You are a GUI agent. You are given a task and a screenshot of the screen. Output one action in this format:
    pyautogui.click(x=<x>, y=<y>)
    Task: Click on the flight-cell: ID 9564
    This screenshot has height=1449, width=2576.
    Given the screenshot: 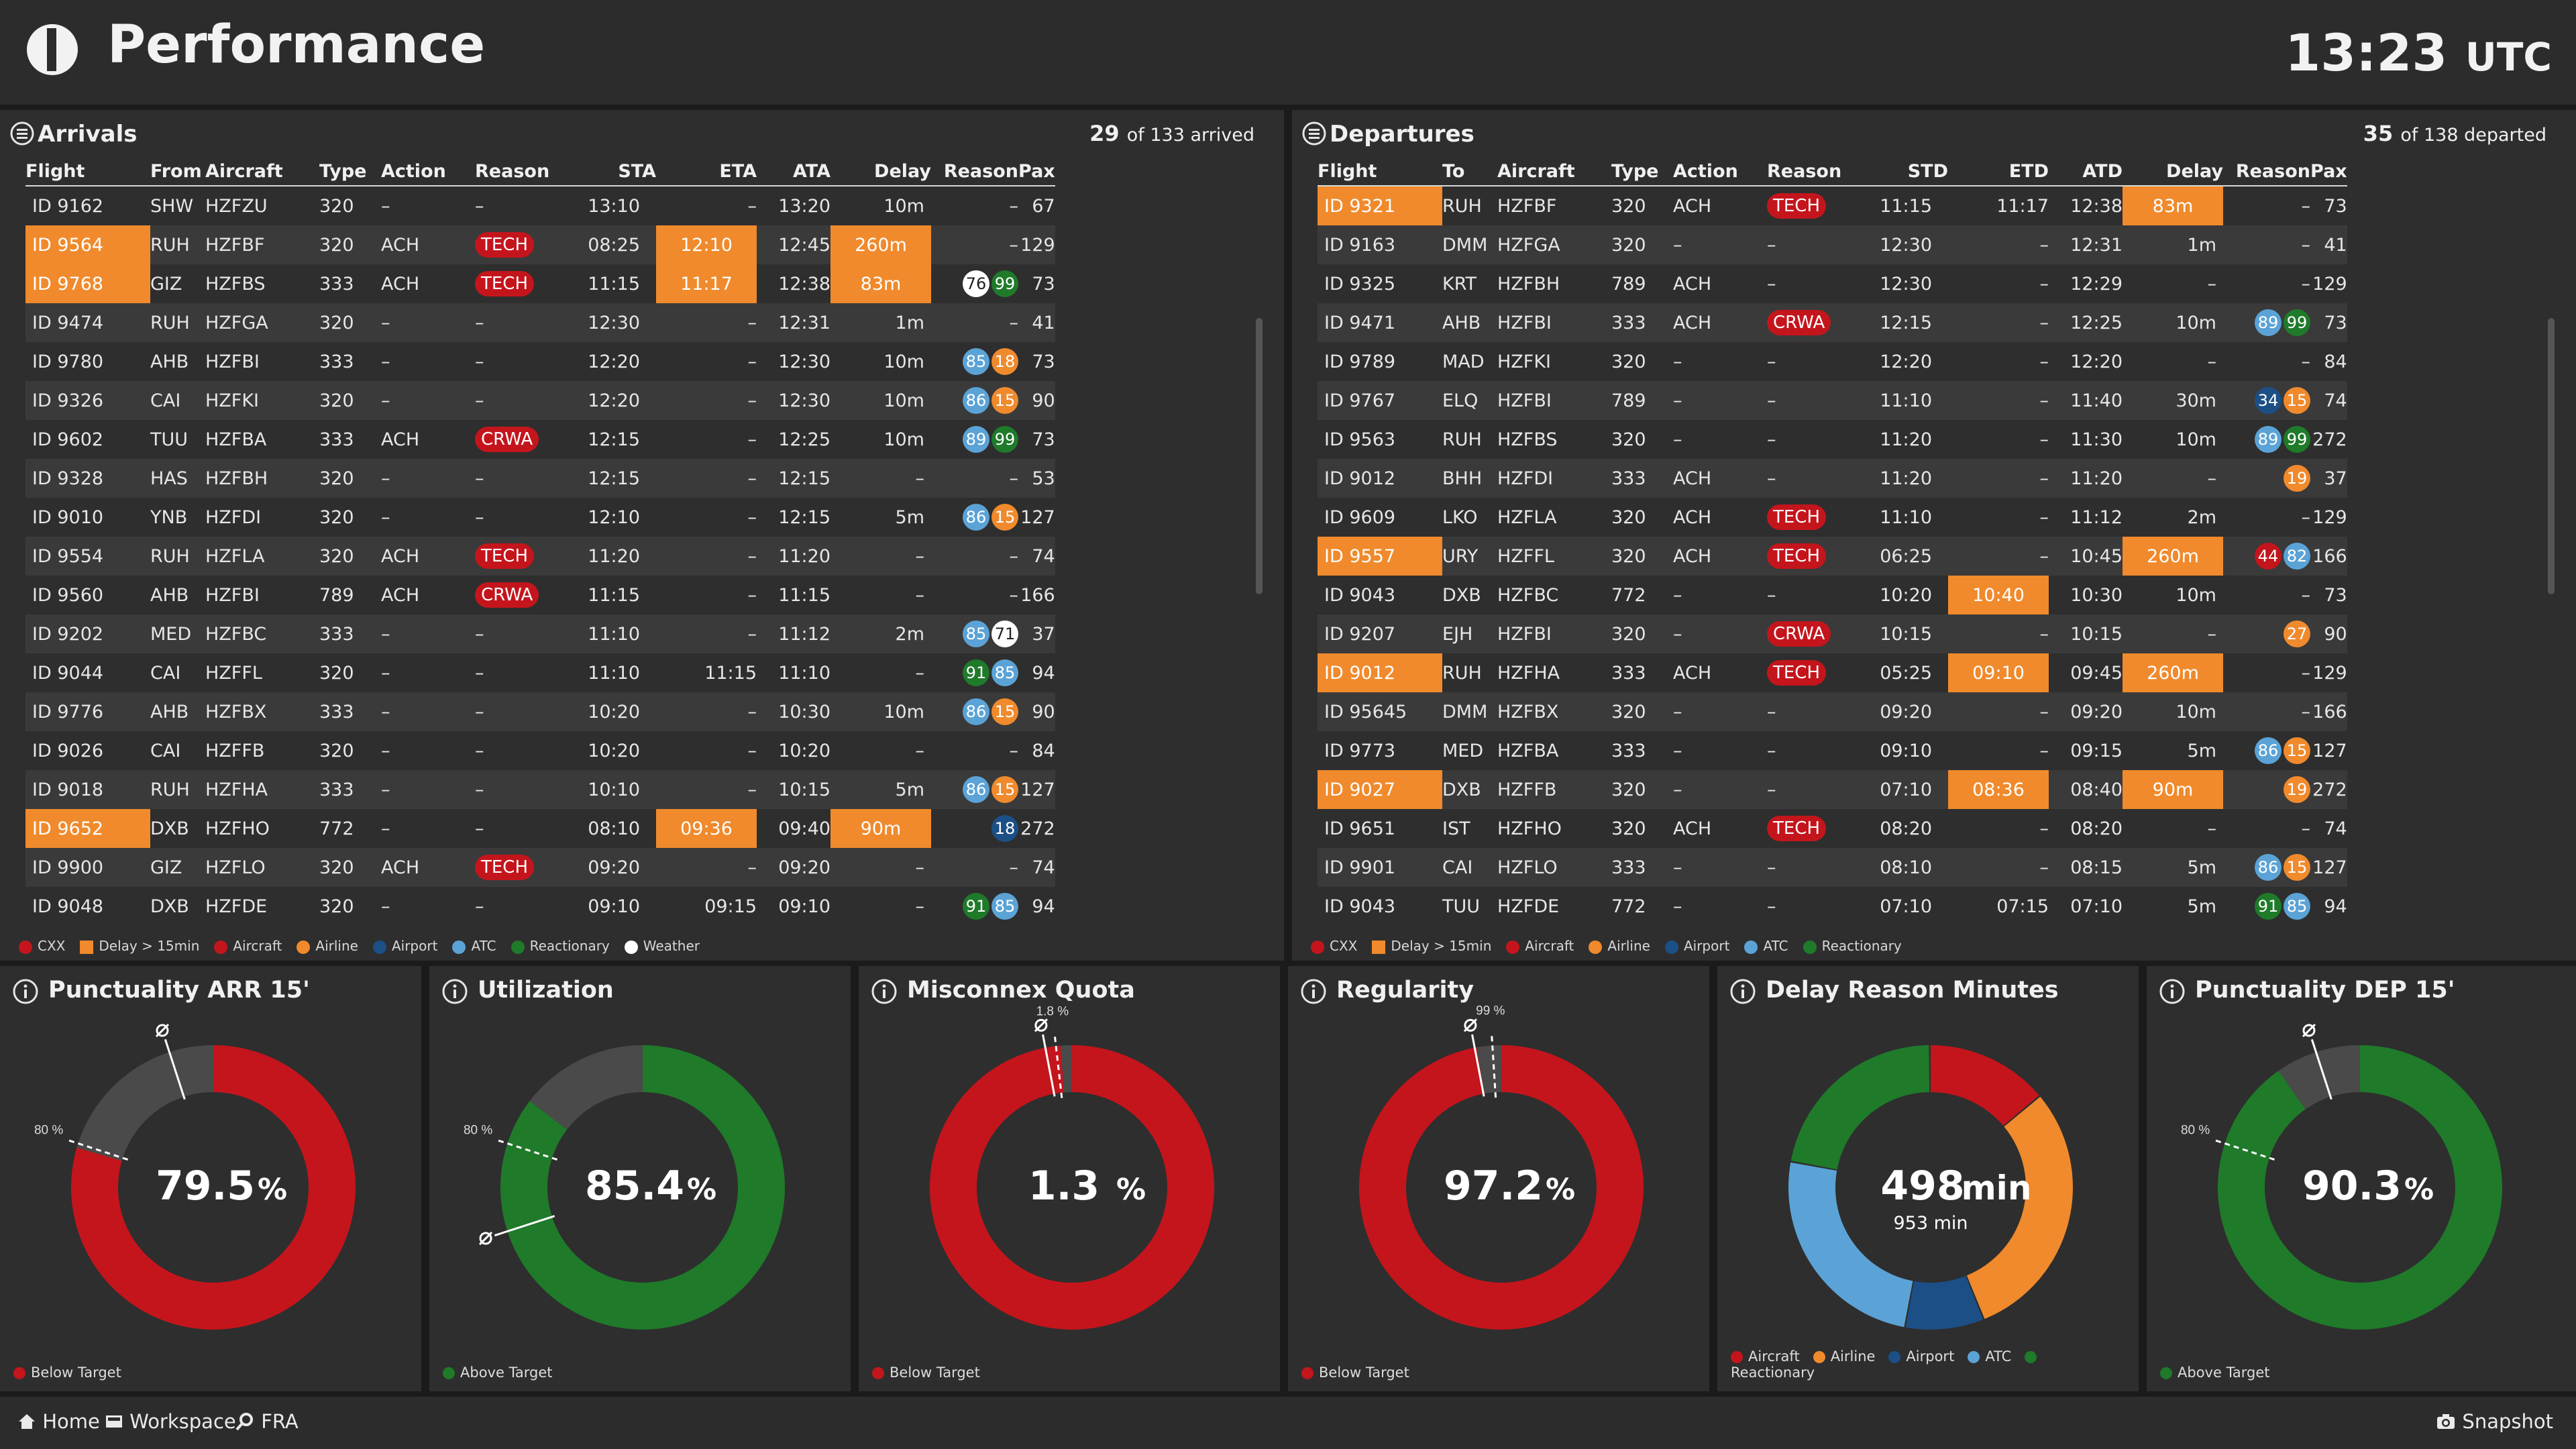 What is the action you would take?
    pyautogui.click(x=87, y=244)
    